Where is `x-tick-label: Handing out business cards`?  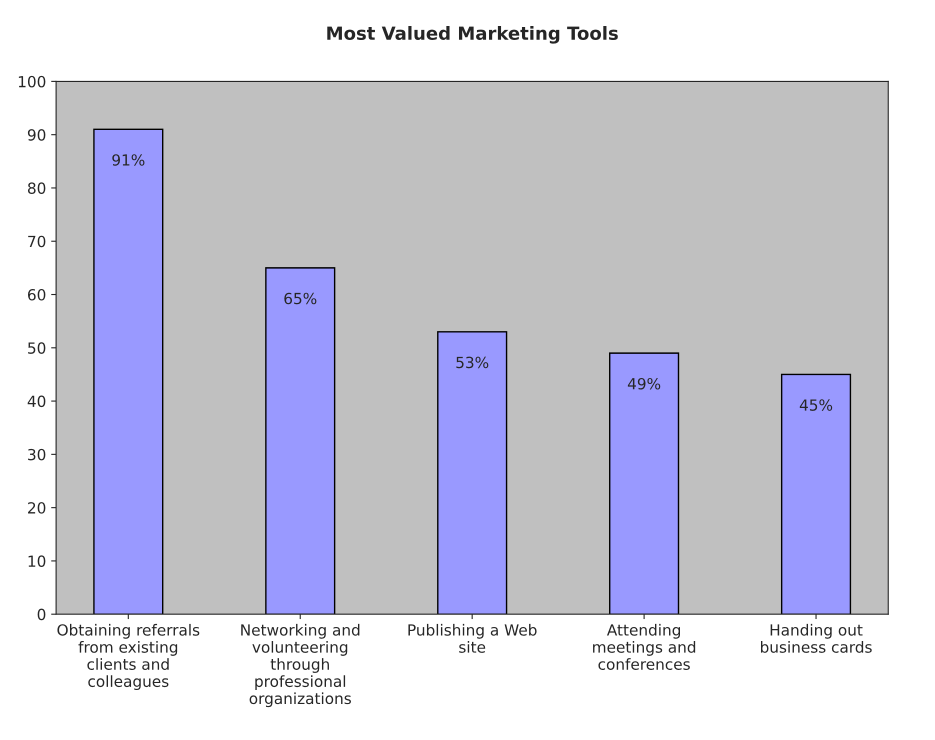 x-tick-label: Handing out business cards is located at coordinates (816, 638).